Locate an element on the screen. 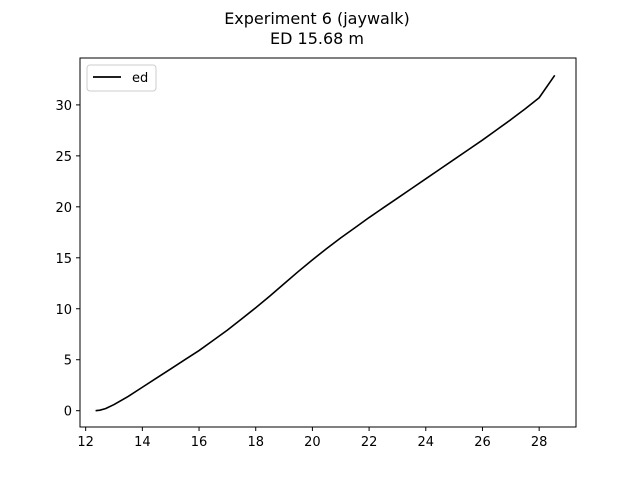  x-tick-label: 12 is located at coordinates (85, 442).